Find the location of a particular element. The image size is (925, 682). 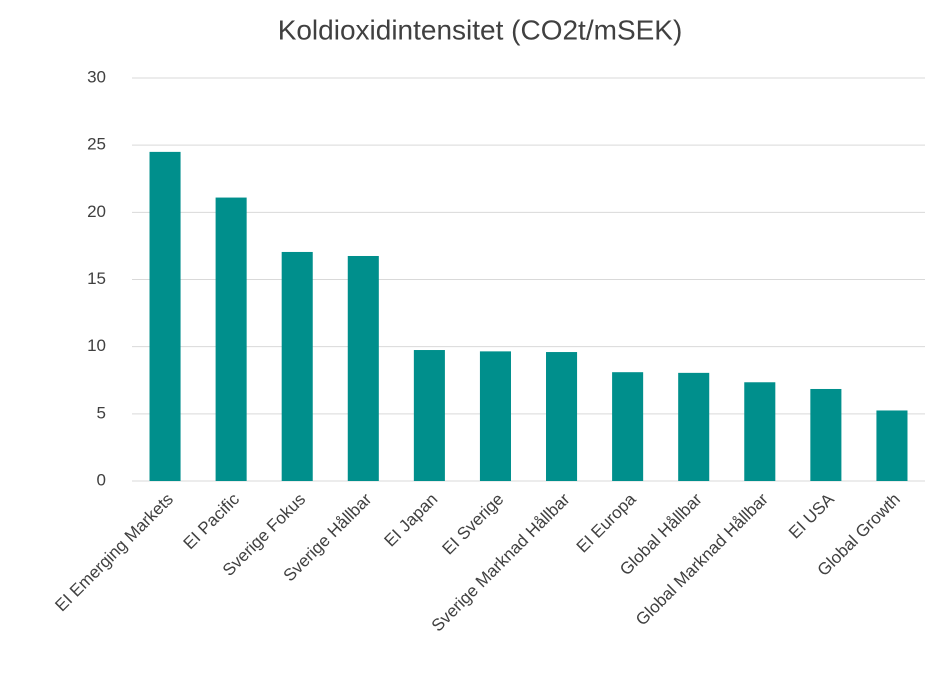

y-tick-label: 10 is located at coordinates (96, 345).